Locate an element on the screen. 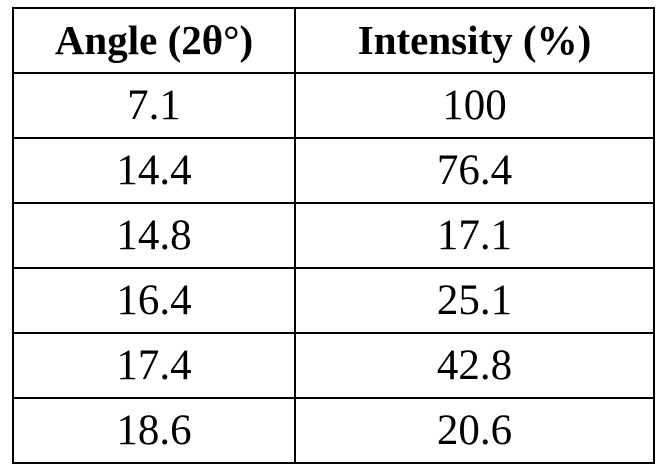 Image resolution: width=666 pixels, height=464 pixels. intensity-cell: 100 is located at coordinates (474, 105).